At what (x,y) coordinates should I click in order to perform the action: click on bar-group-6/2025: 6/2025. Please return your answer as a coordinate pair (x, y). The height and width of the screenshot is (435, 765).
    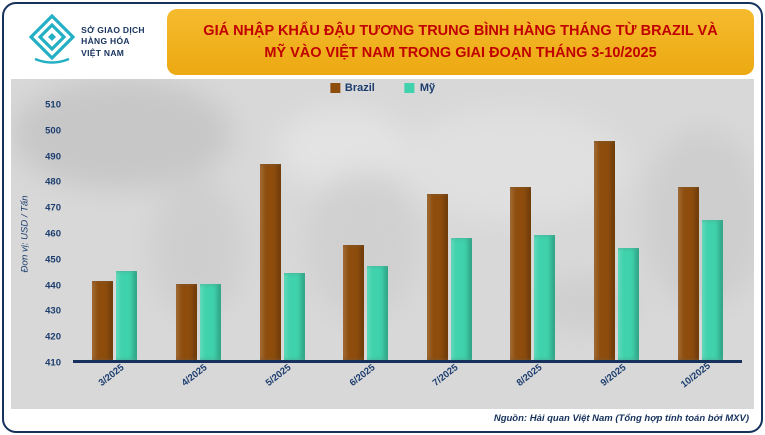
    Looking at the image, I should click on (366, 247).